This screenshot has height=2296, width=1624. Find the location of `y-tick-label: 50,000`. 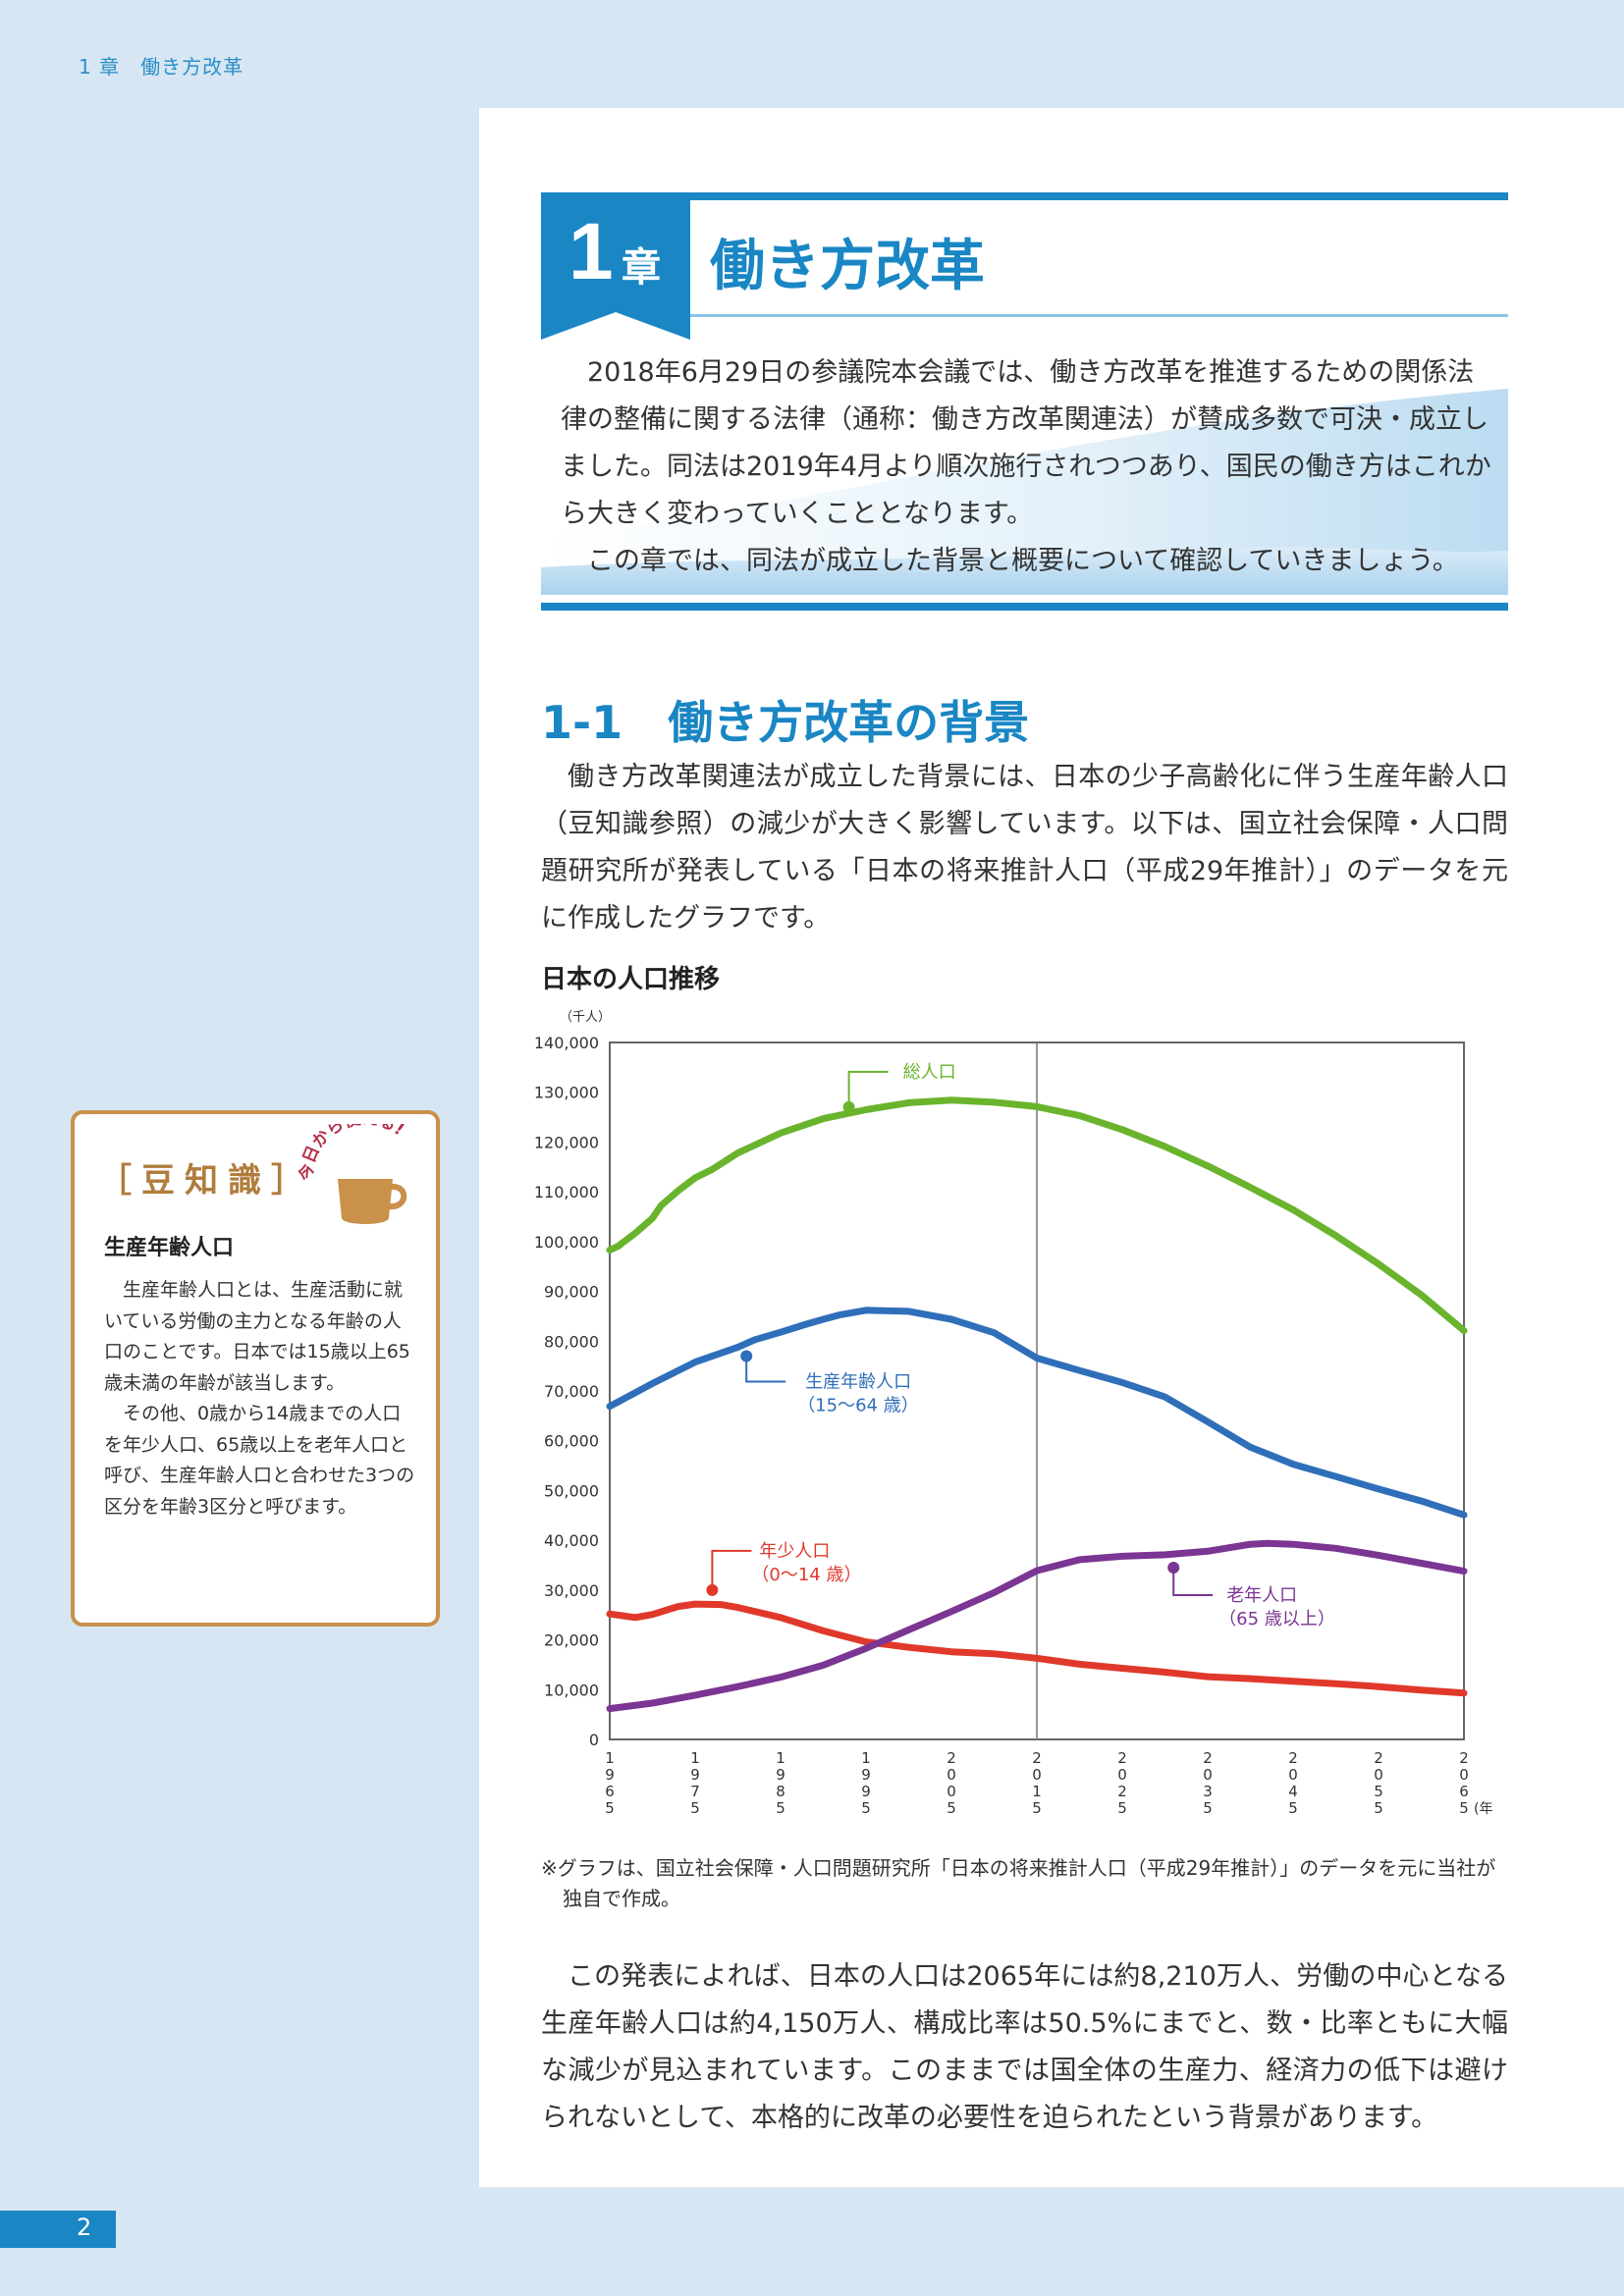

y-tick-label: 50,000 is located at coordinates (571, 1490).